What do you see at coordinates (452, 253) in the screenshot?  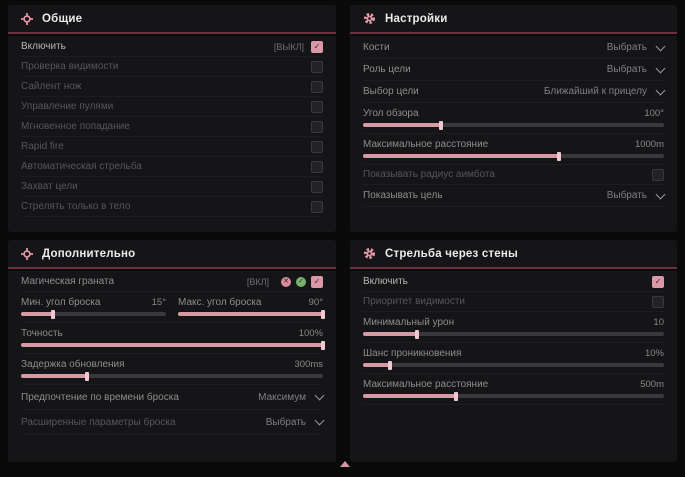 I see `panel-title: Стрельба через стены` at bounding box center [452, 253].